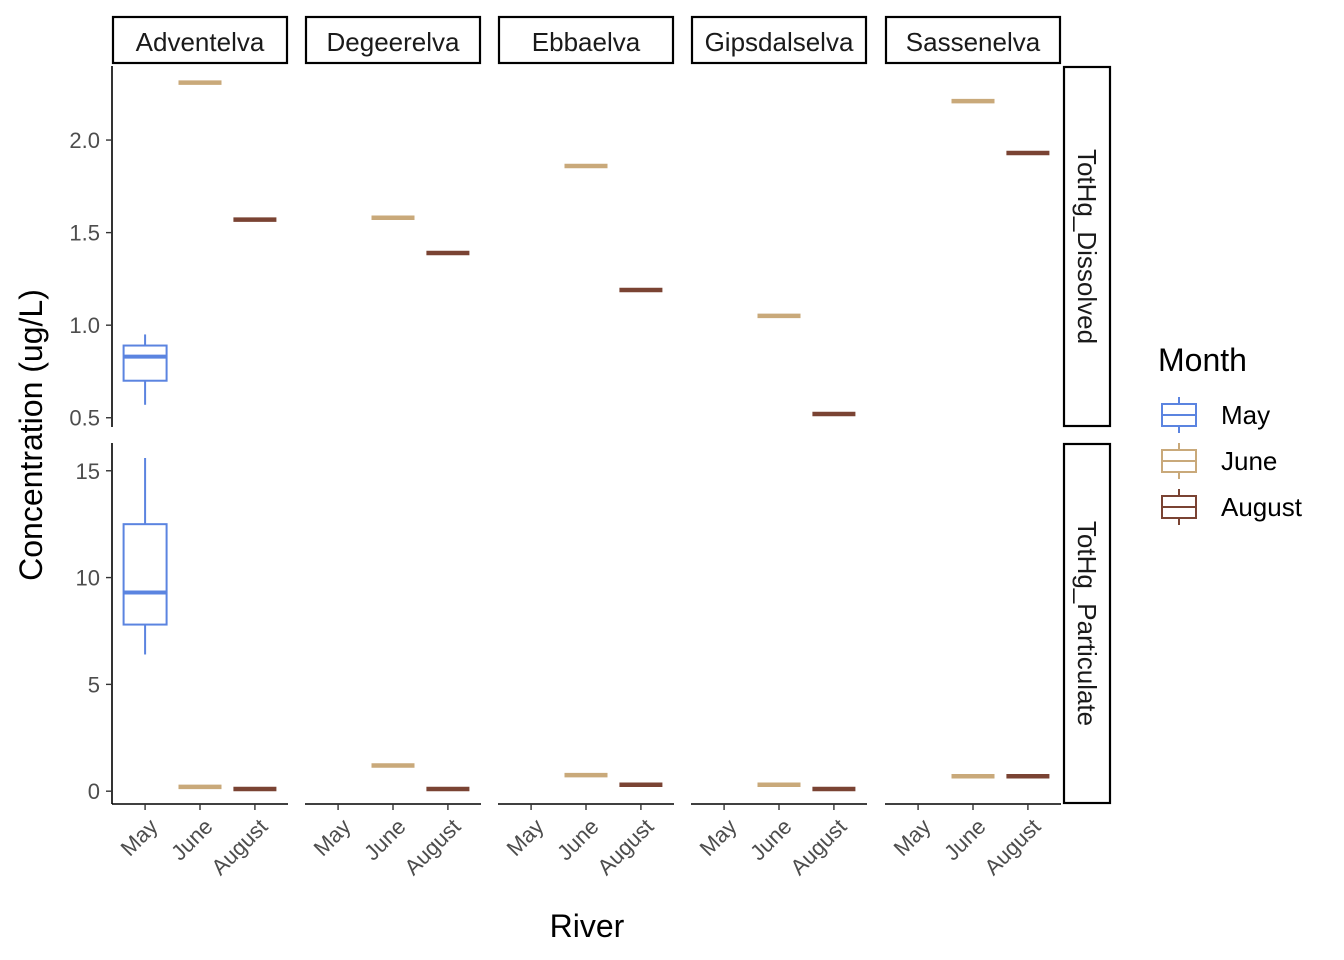 The width and height of the screenshot is (1344, 960). I want to click on legend-key-june, so click(1179, 461).